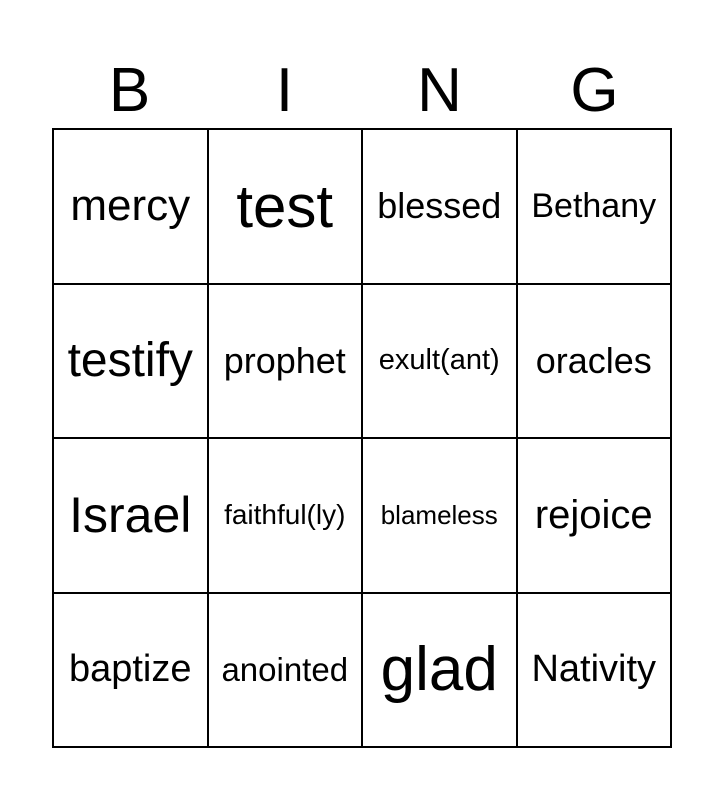  What do you see at coordinates (594, 90) in the screenshot?
I see `header-letter-g: G` at bounding box center [594, 90].